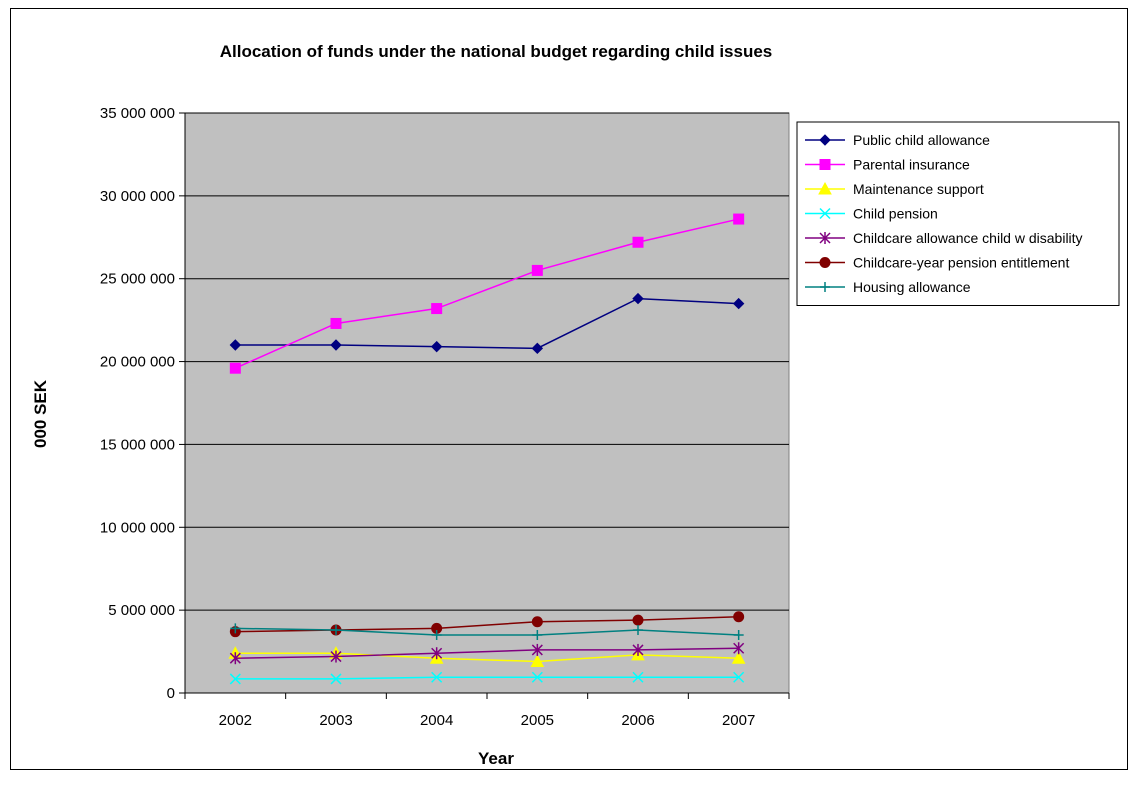  What do you see at coordinates (496, 758) in the screenshot?
I see `x-axis-title: Year` at bounding box center [496, 758].